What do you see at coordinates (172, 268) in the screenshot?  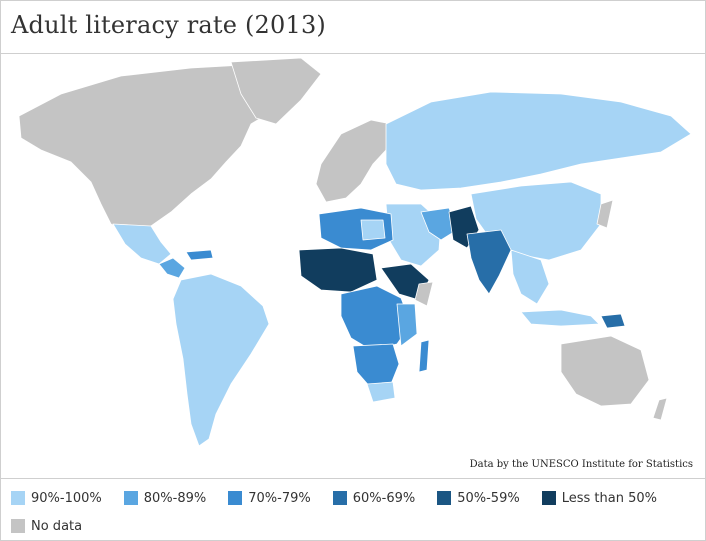 I see `region-central-america` at bounding box center [172, 268].